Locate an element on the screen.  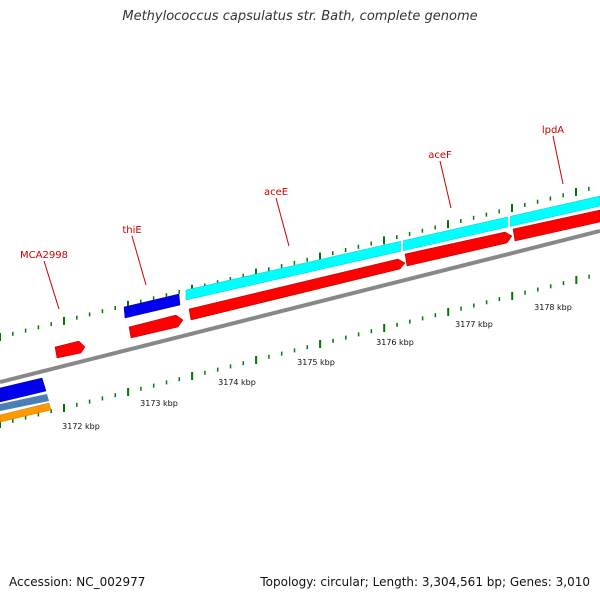
gene-label-MCA2998: MCA2998 is located at coordinates (44, 255).